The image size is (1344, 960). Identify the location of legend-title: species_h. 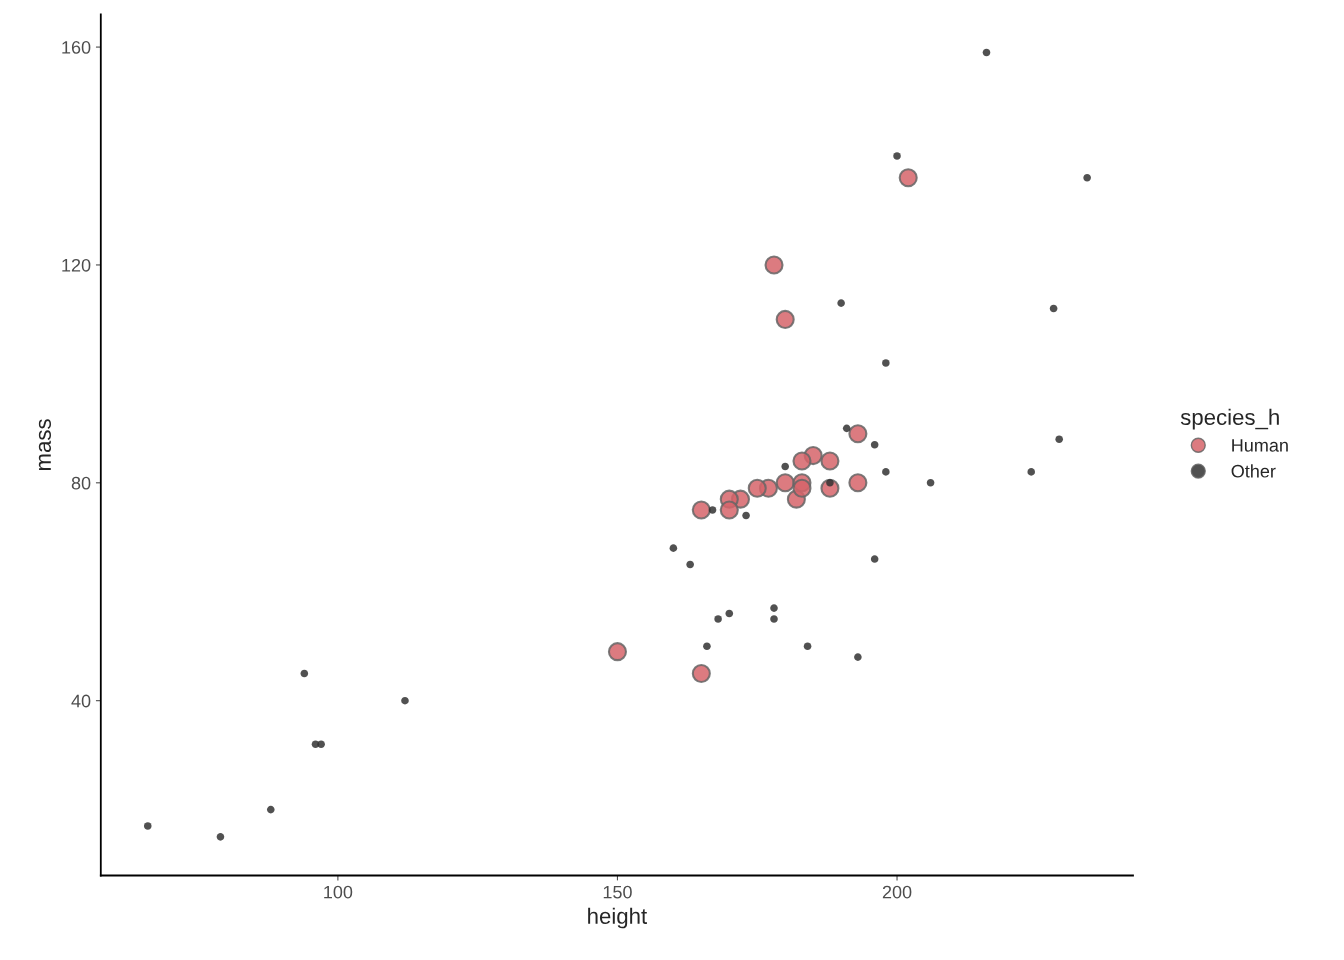
(1229, 419).